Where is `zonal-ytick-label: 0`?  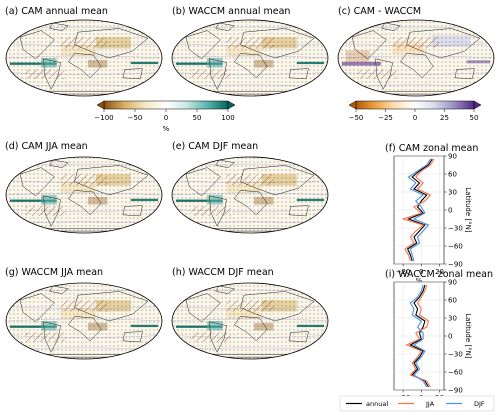 zonal-ytick-label: 0 is located at coordinates (450, 210).